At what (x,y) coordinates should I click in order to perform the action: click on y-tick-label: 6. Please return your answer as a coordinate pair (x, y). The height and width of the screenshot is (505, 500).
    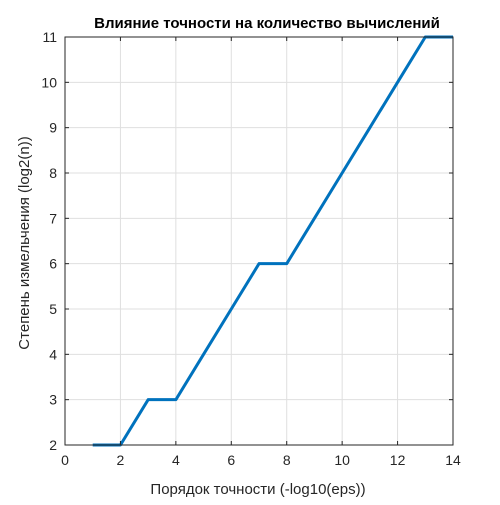
    Looking at the image, I should click on (53, 264).